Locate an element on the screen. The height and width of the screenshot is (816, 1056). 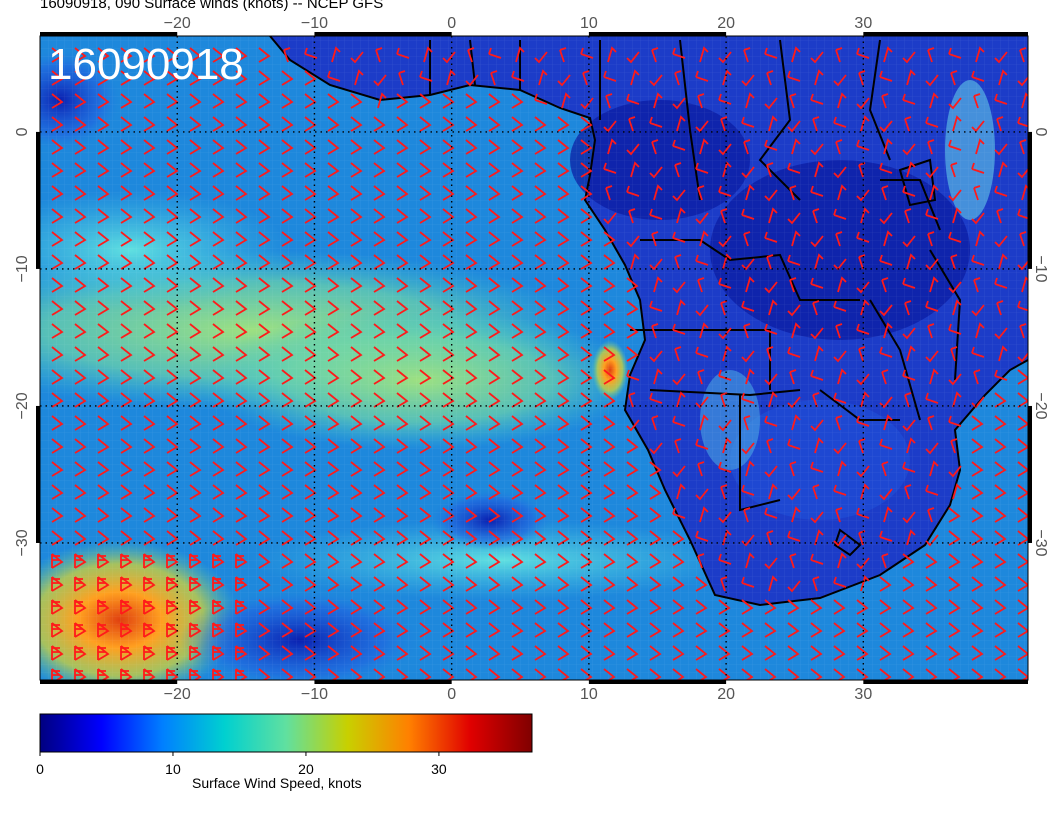
lon-label-bottom: 20 is located at coordinates (726, 693).